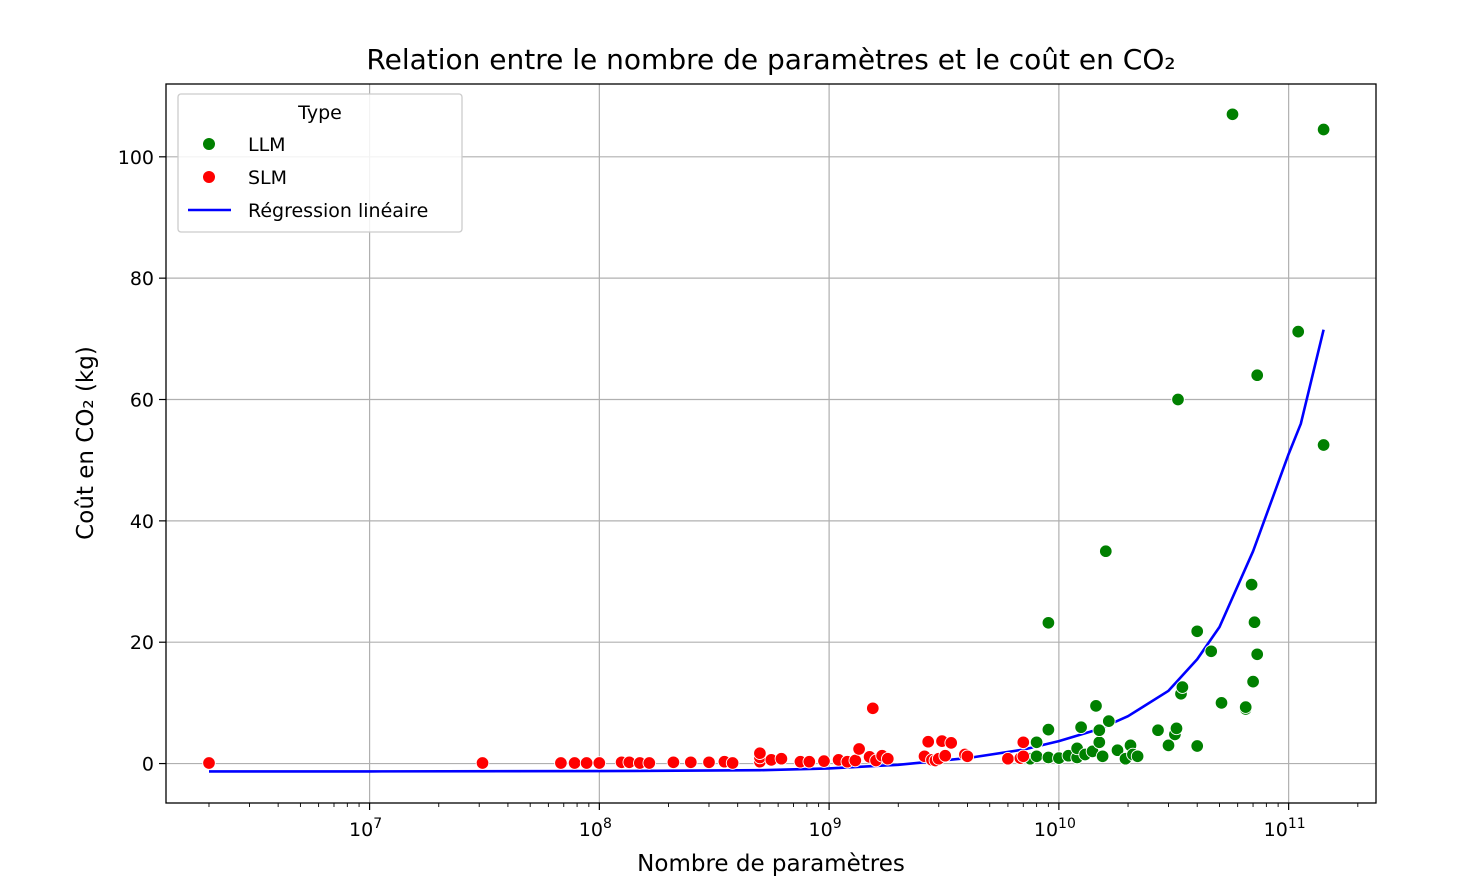  I want to click on x-tick-label: 10⁸, so click(595, 828).